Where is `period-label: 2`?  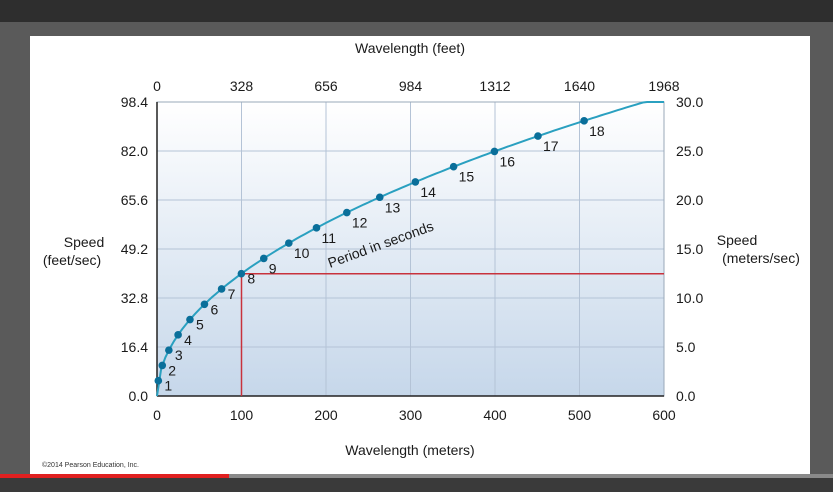 period-label: 2 is located at coordinates (172, 370).